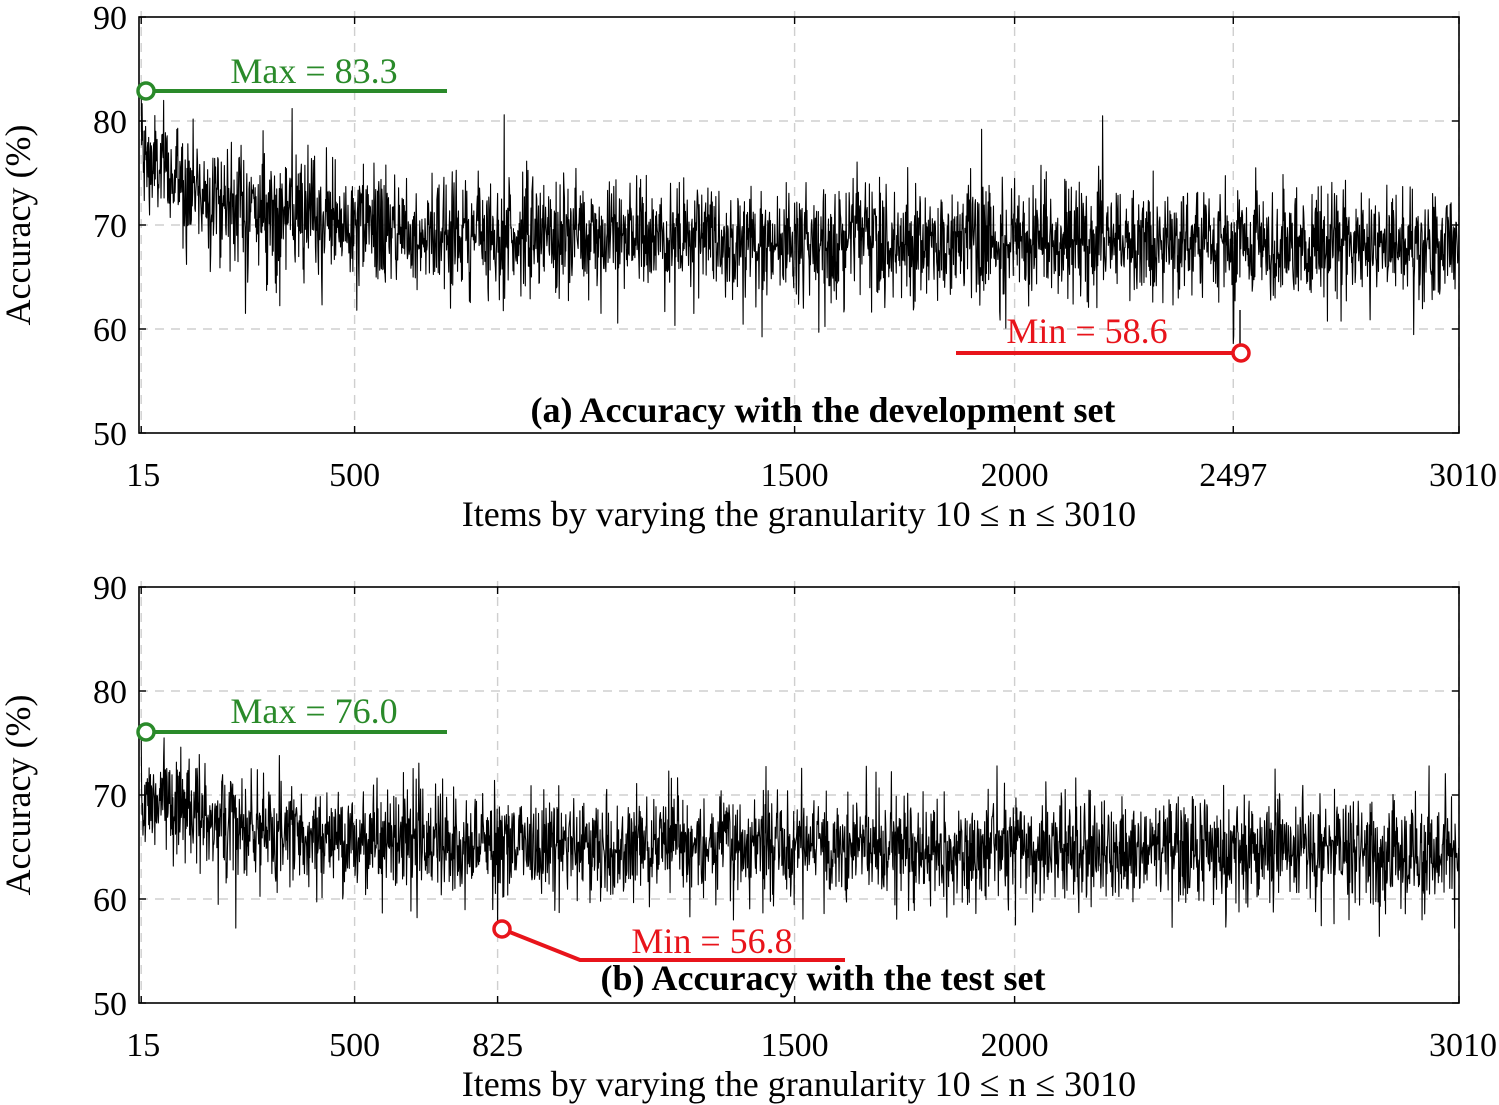 Image resolution: width=1499 pixels, height=1105 pixels. Describe the element at coordinates (711, 941) in the screenshot. I see `panel-b-min-label: Min = 56.8` at that location.